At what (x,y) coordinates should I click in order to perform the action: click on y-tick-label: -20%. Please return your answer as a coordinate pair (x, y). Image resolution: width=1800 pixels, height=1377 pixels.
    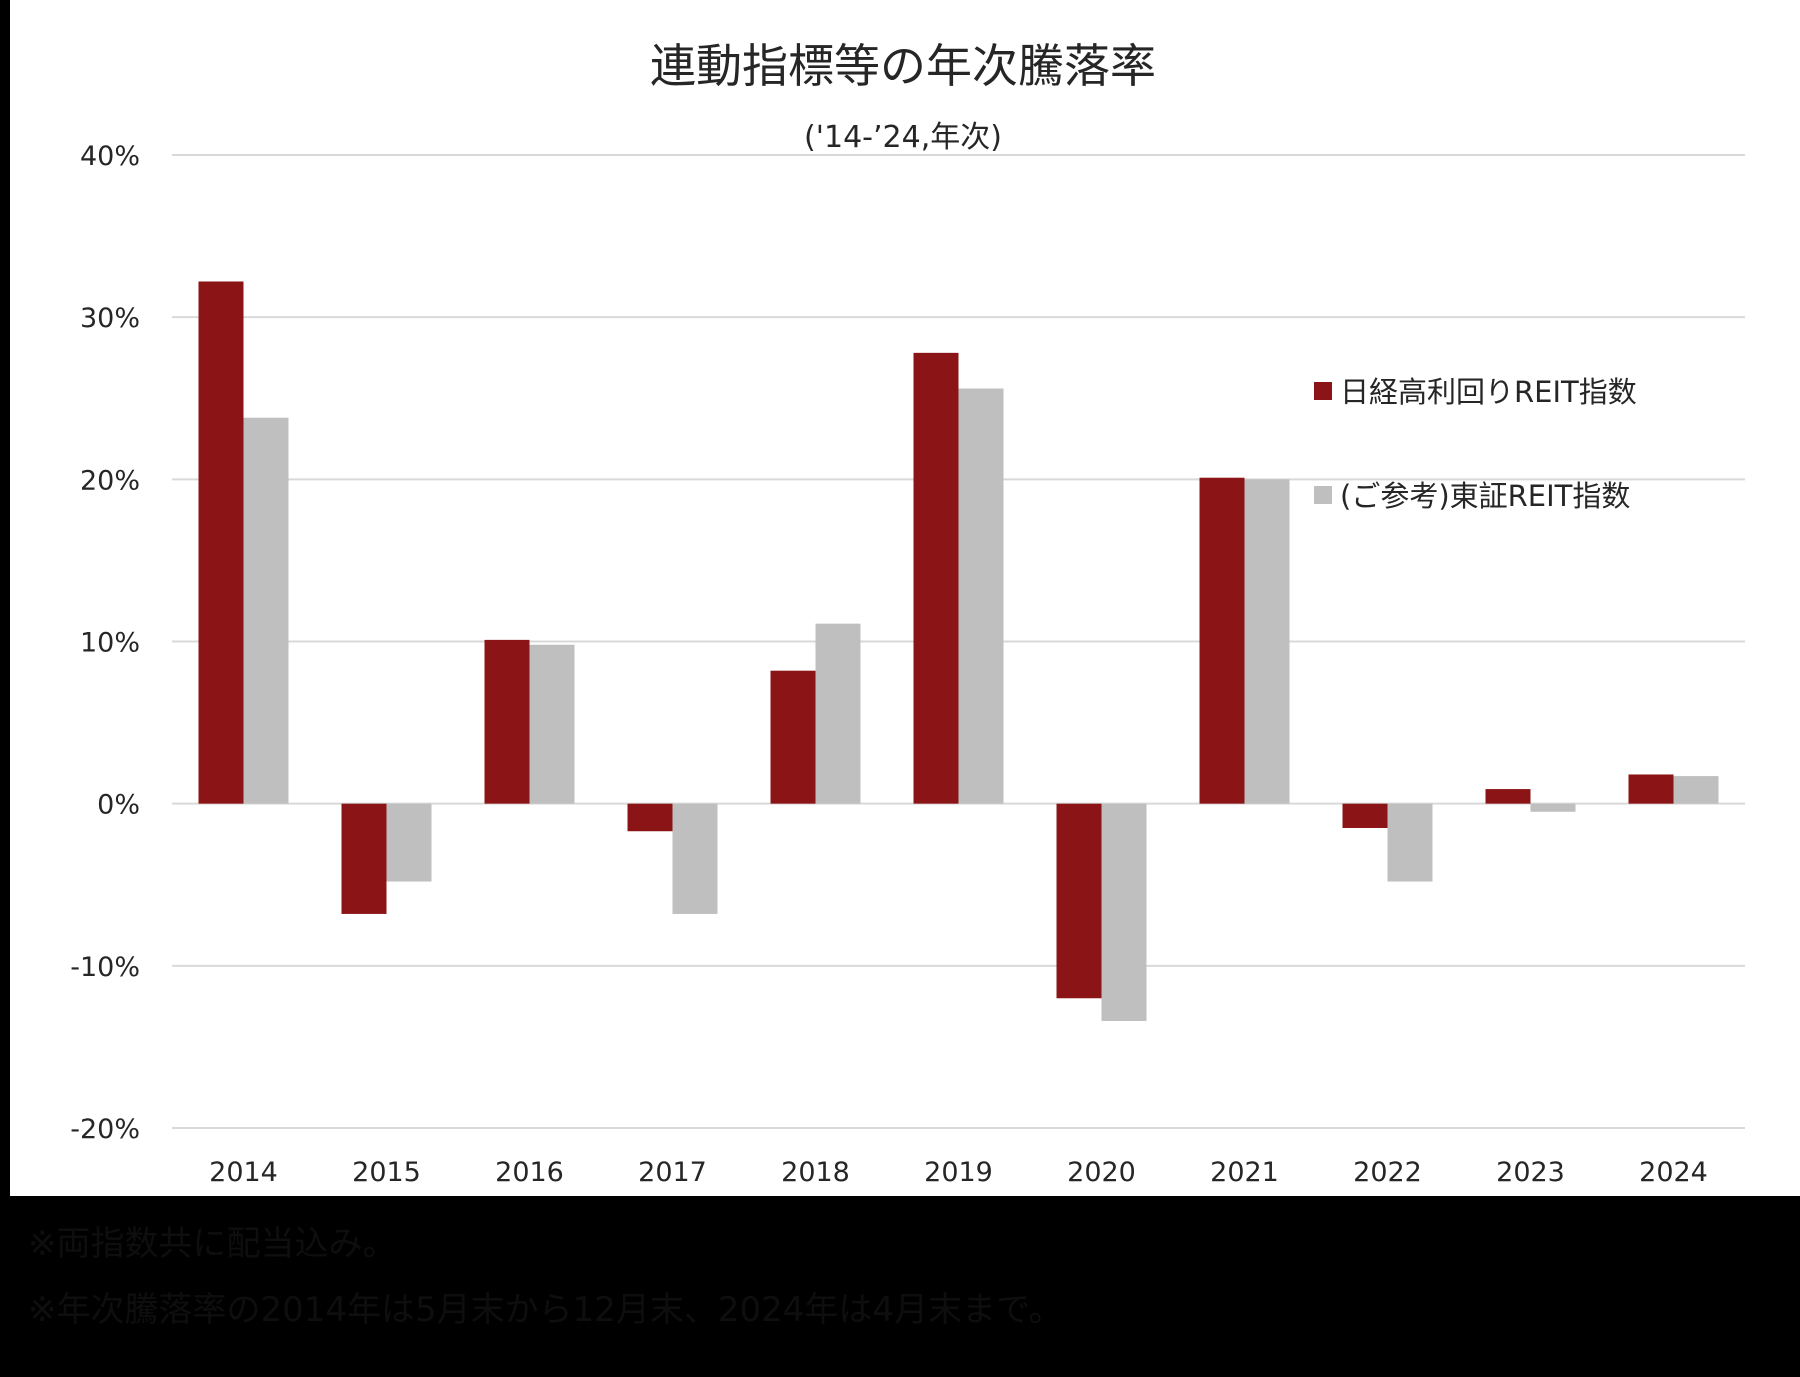
    Looking at the image, I should click on (105, 1129).